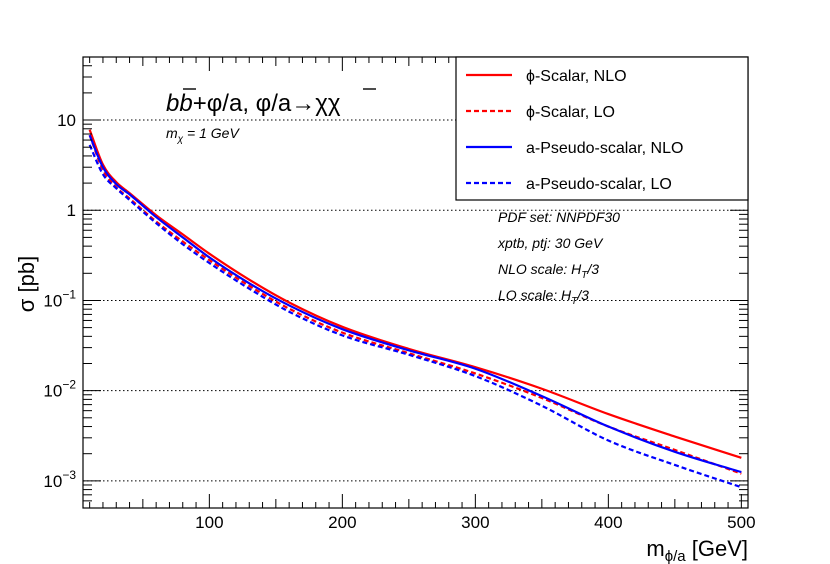 Image resolution: width=830 pixels, height=564 pixels. I want to click on y-tick-label: 10⁻¹, so click(59, 298).